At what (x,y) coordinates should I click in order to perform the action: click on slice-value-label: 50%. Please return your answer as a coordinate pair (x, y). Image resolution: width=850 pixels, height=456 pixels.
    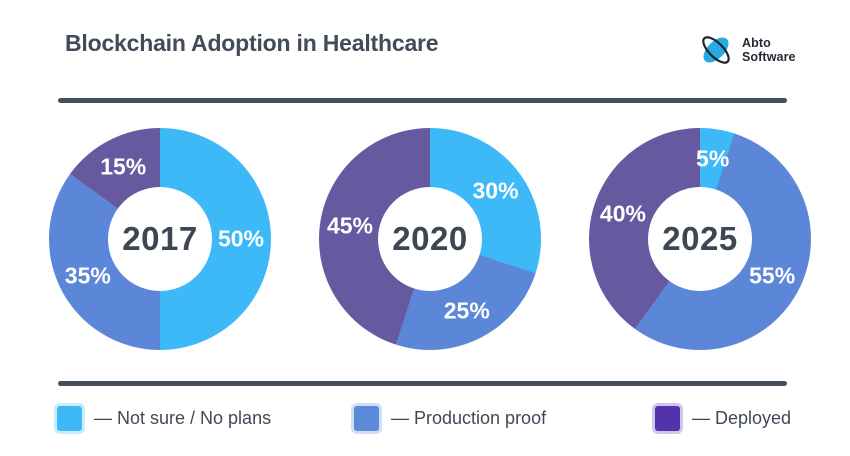
    Looking at the image, I should click on (241, 238).